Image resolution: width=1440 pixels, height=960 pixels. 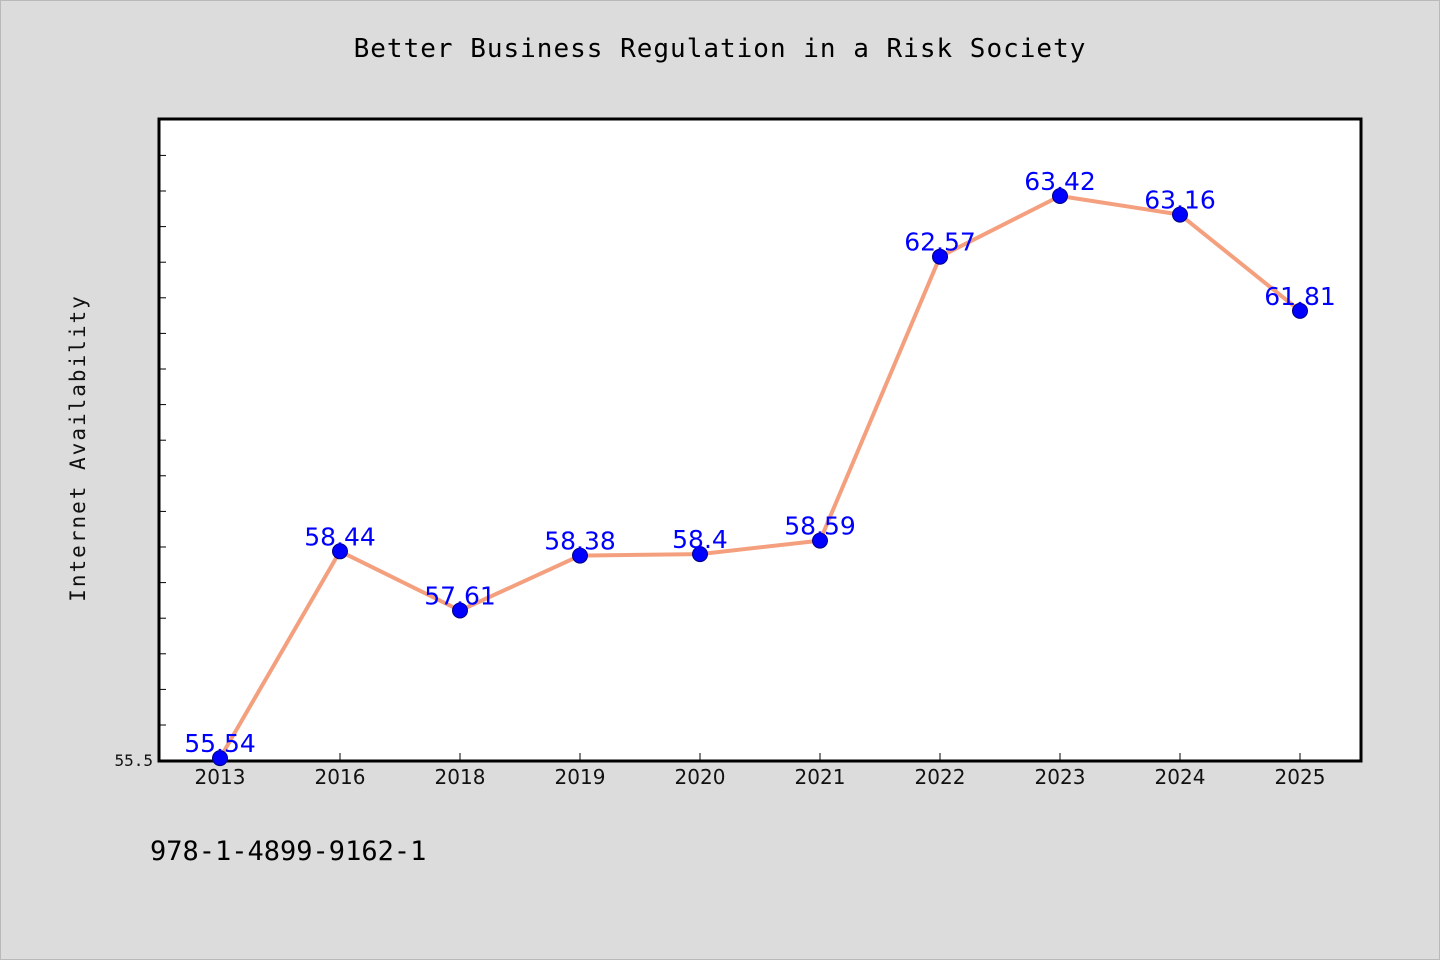 What do you see at coordinates (1180, 200) in the screenshot?
I see `data-label: 63.16` at bounding box center [1180, 200].